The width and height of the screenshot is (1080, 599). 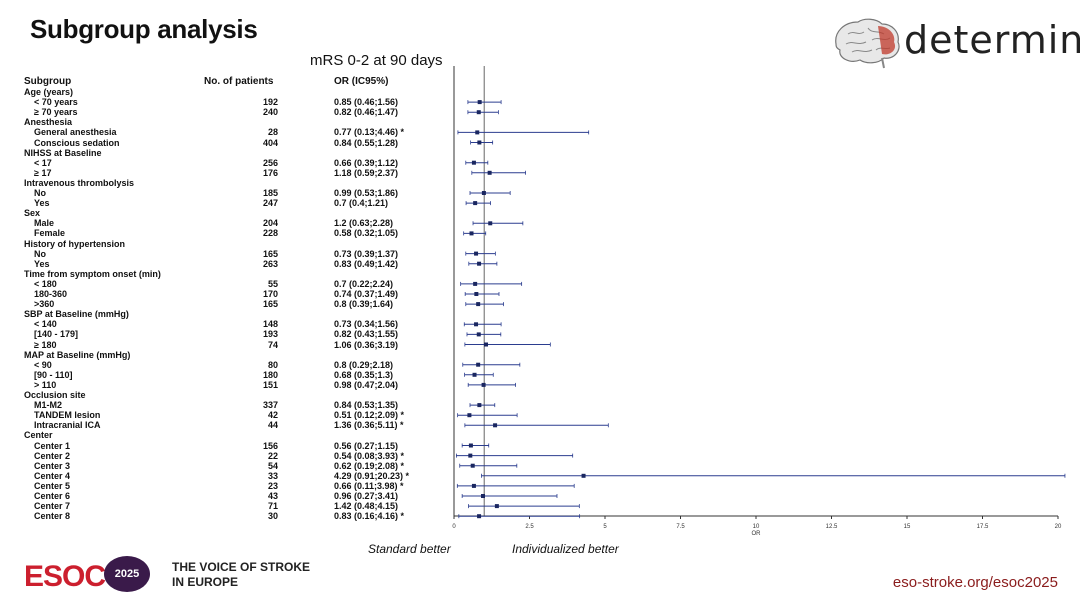 What do you see at coordinates (272, 425) in the screenshot?
I see `patient-count: 44` at bounding box center [272, 425].